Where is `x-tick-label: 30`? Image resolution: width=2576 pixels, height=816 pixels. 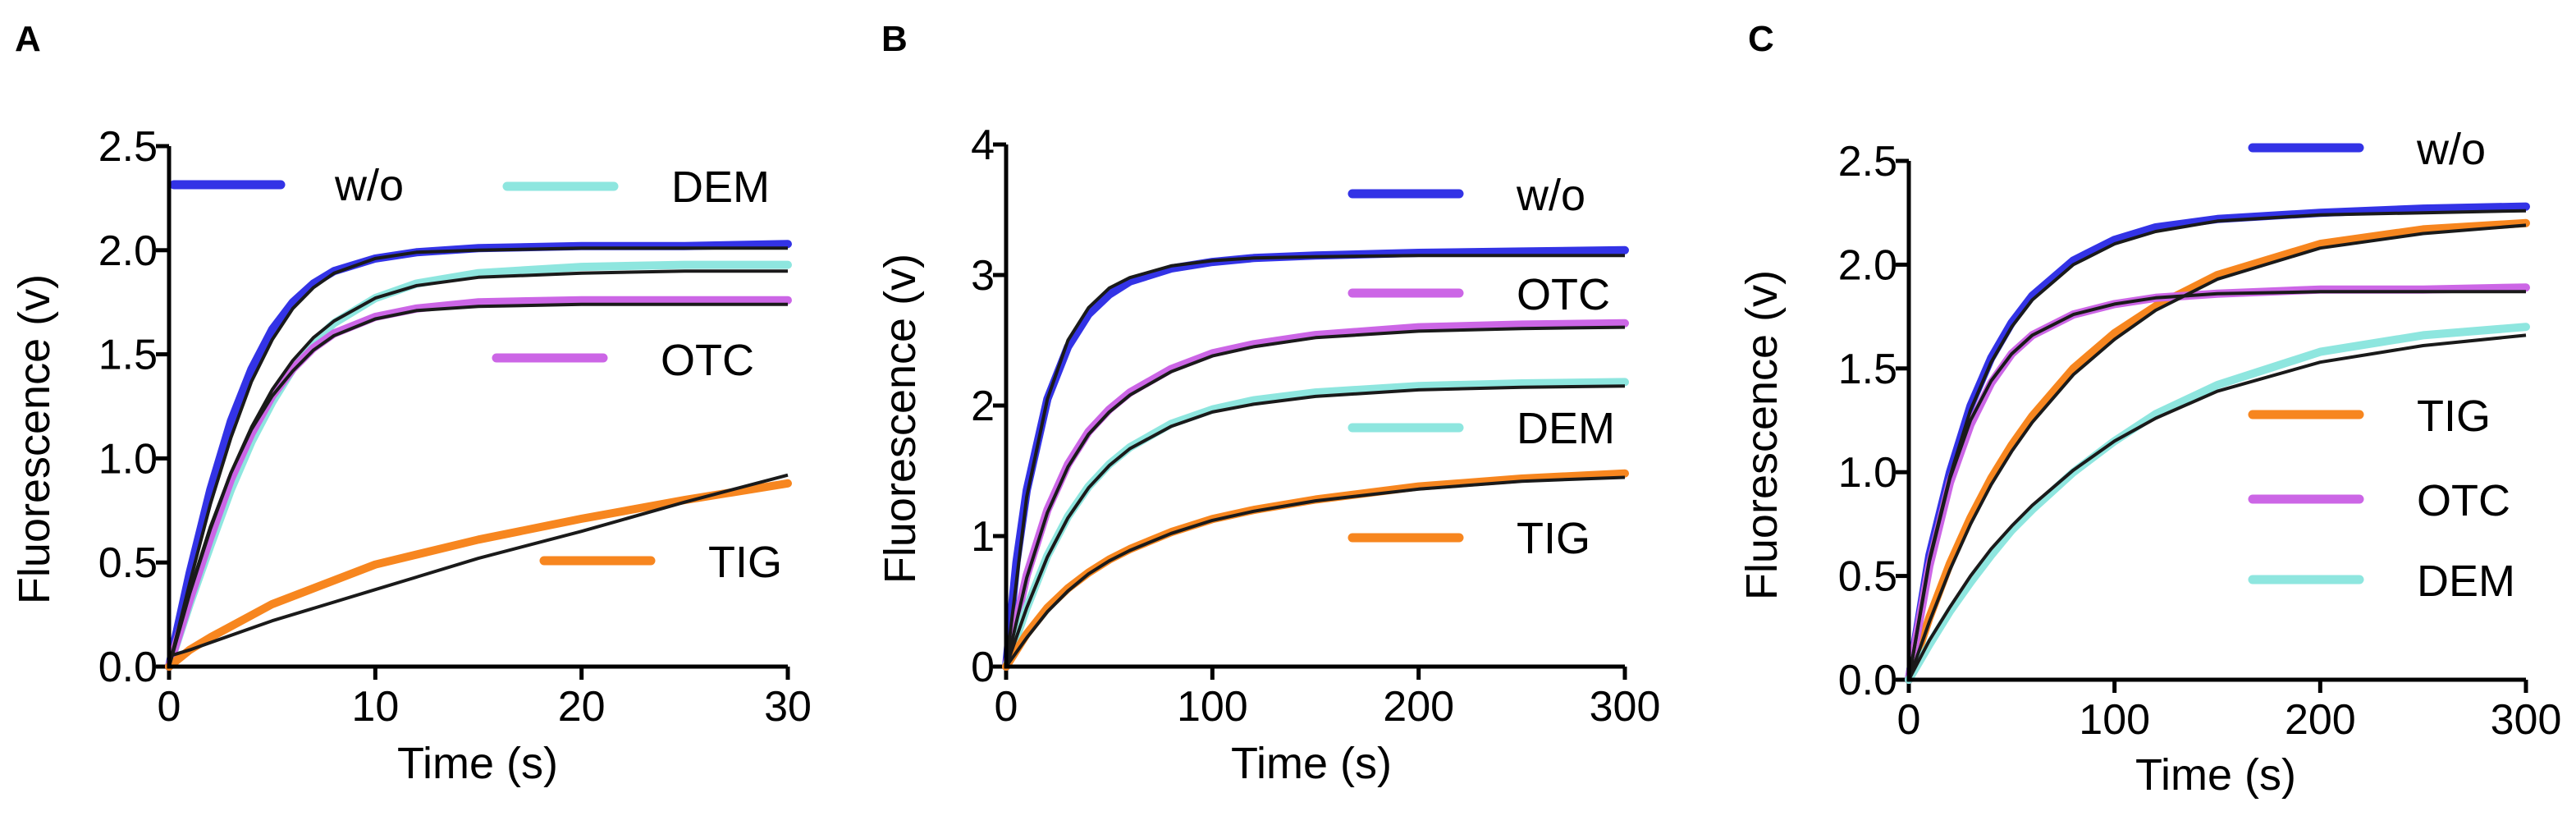 x-tick-label: 30 is located at coordinates (788, 707).